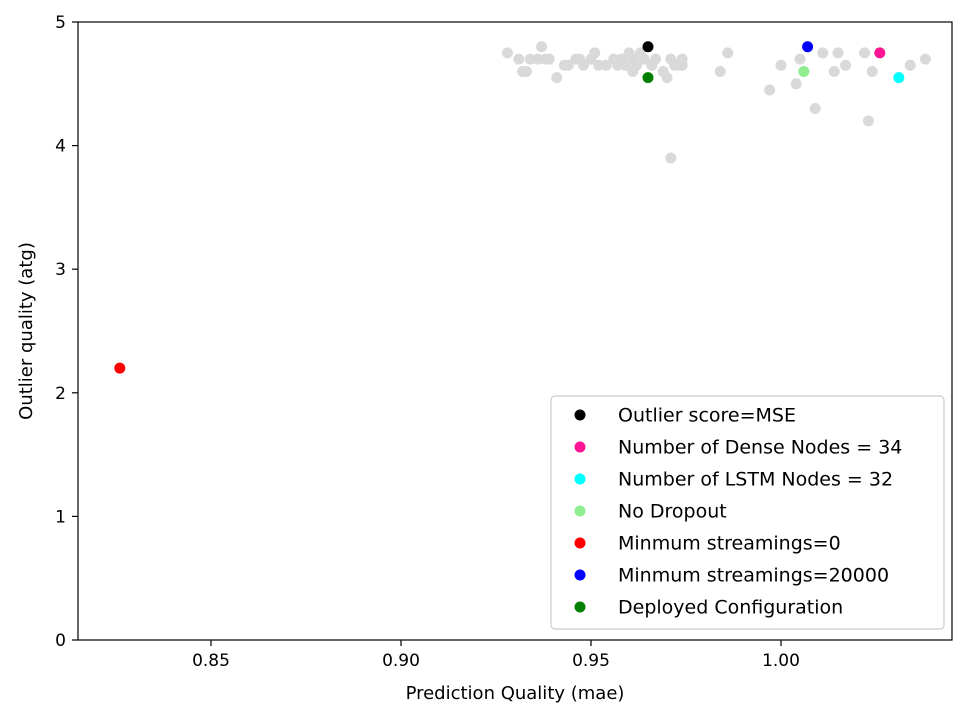 This screenshot has height=704, width=954. What do you see at coordinates (60, 394) in the screenshot?
I see `y-tick-label: 2` at bounding box center [60, 394].